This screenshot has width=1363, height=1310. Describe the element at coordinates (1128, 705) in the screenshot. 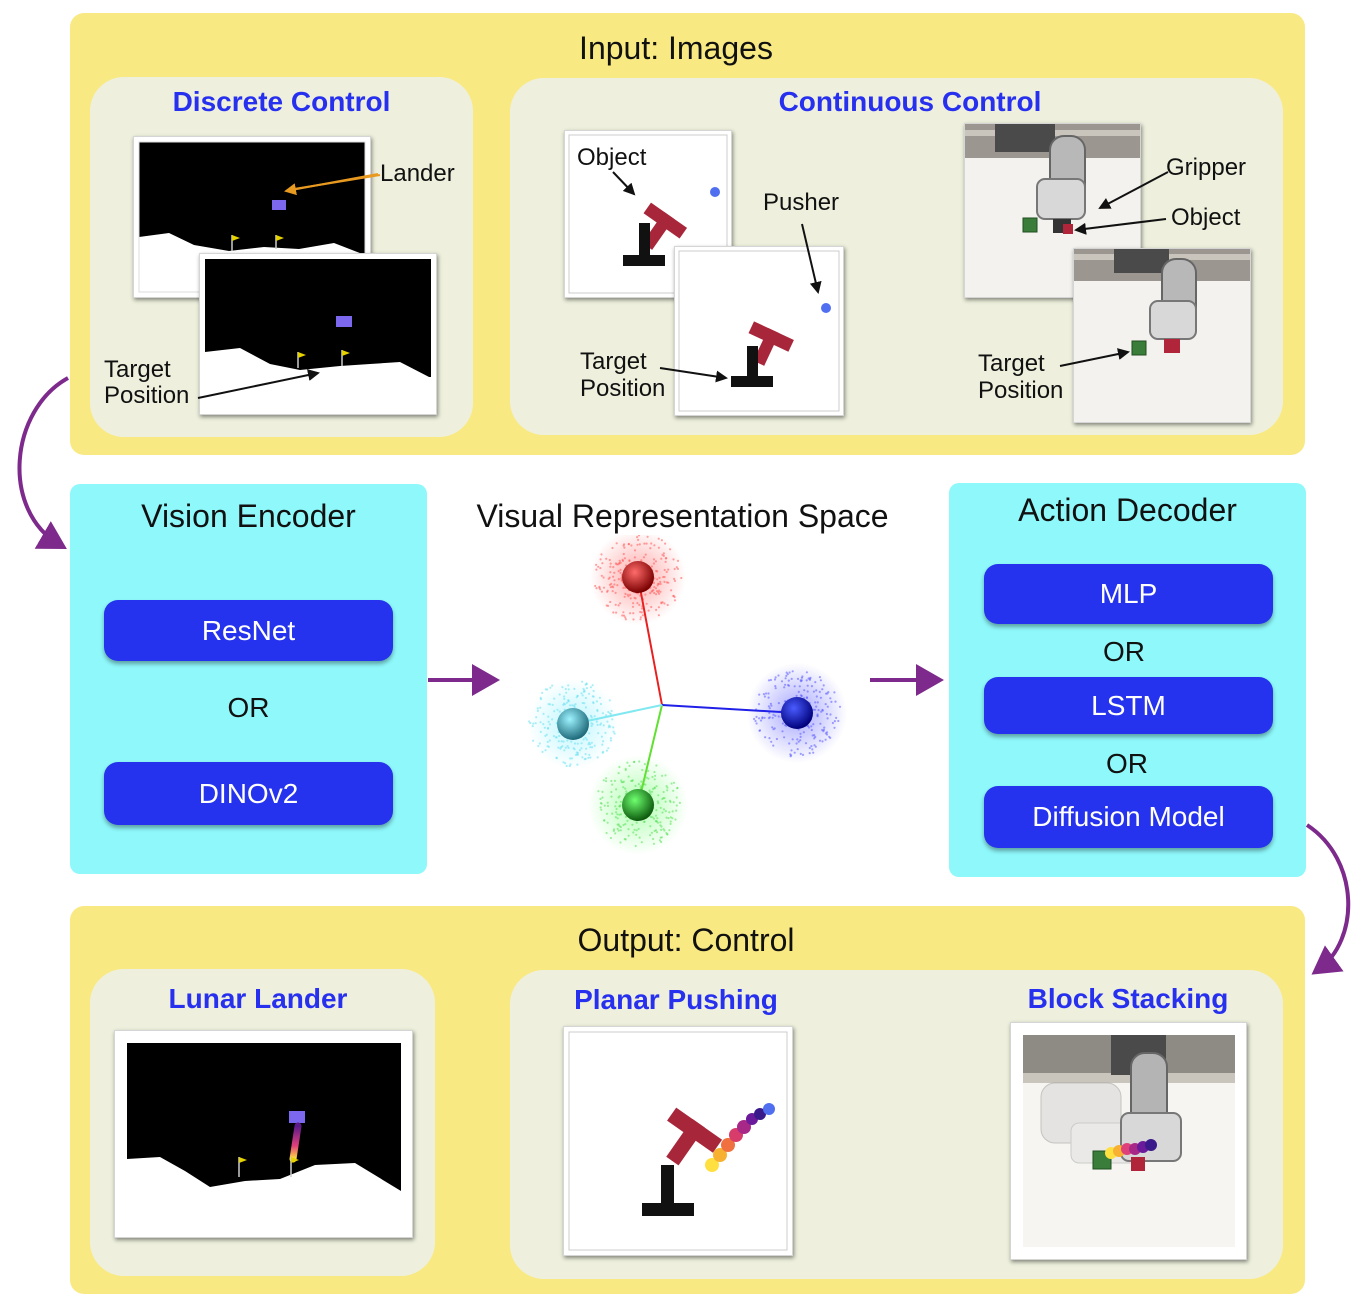

I see `lstm-button: LSTM` at that location.